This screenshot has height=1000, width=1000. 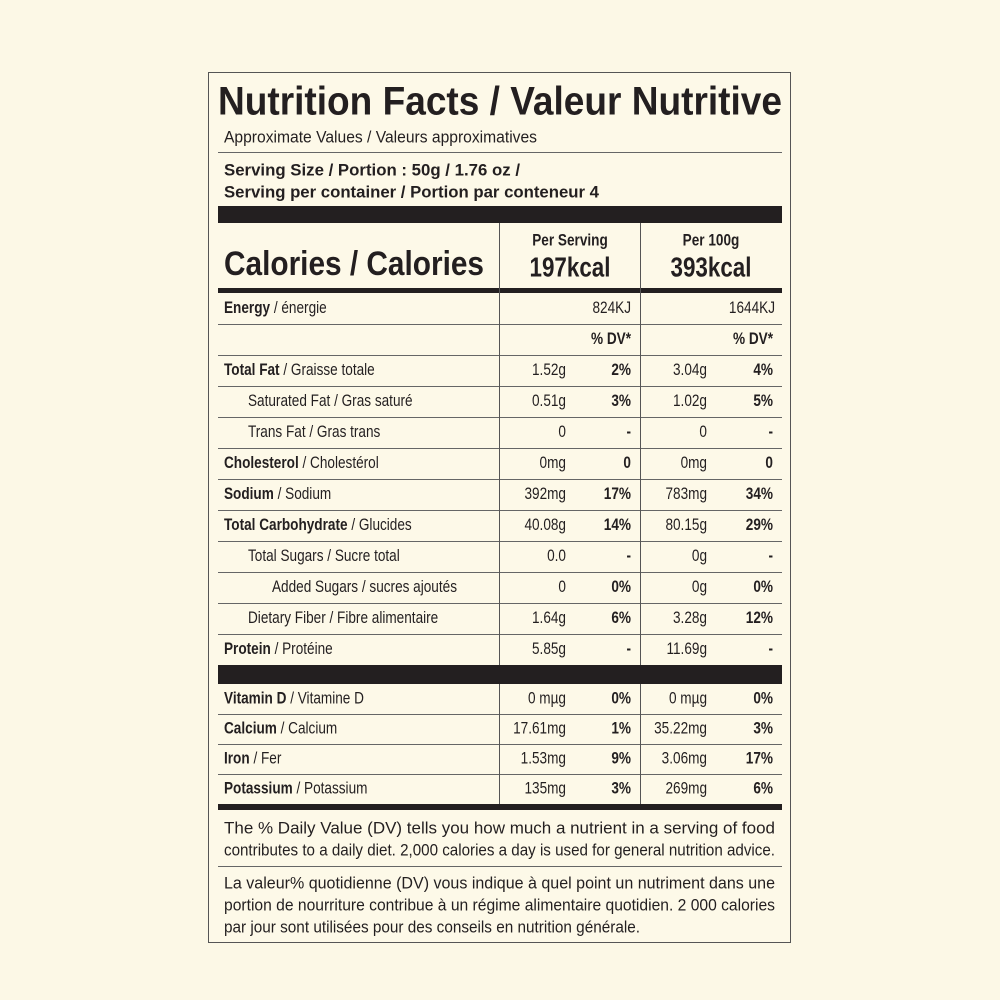 What do you see at coordinates (500, 100) in the screenshot?
I see `title: Nutrition Facts / Valeur Nutritive` at bounding box center [500, 100].